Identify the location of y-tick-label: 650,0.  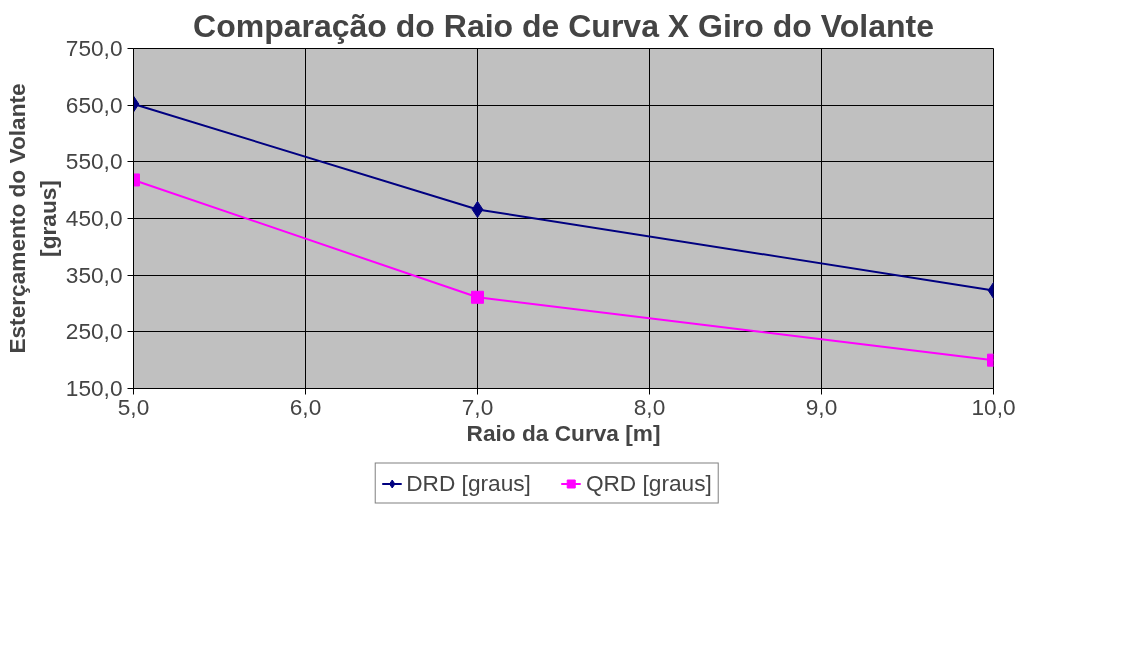
(94, 104).